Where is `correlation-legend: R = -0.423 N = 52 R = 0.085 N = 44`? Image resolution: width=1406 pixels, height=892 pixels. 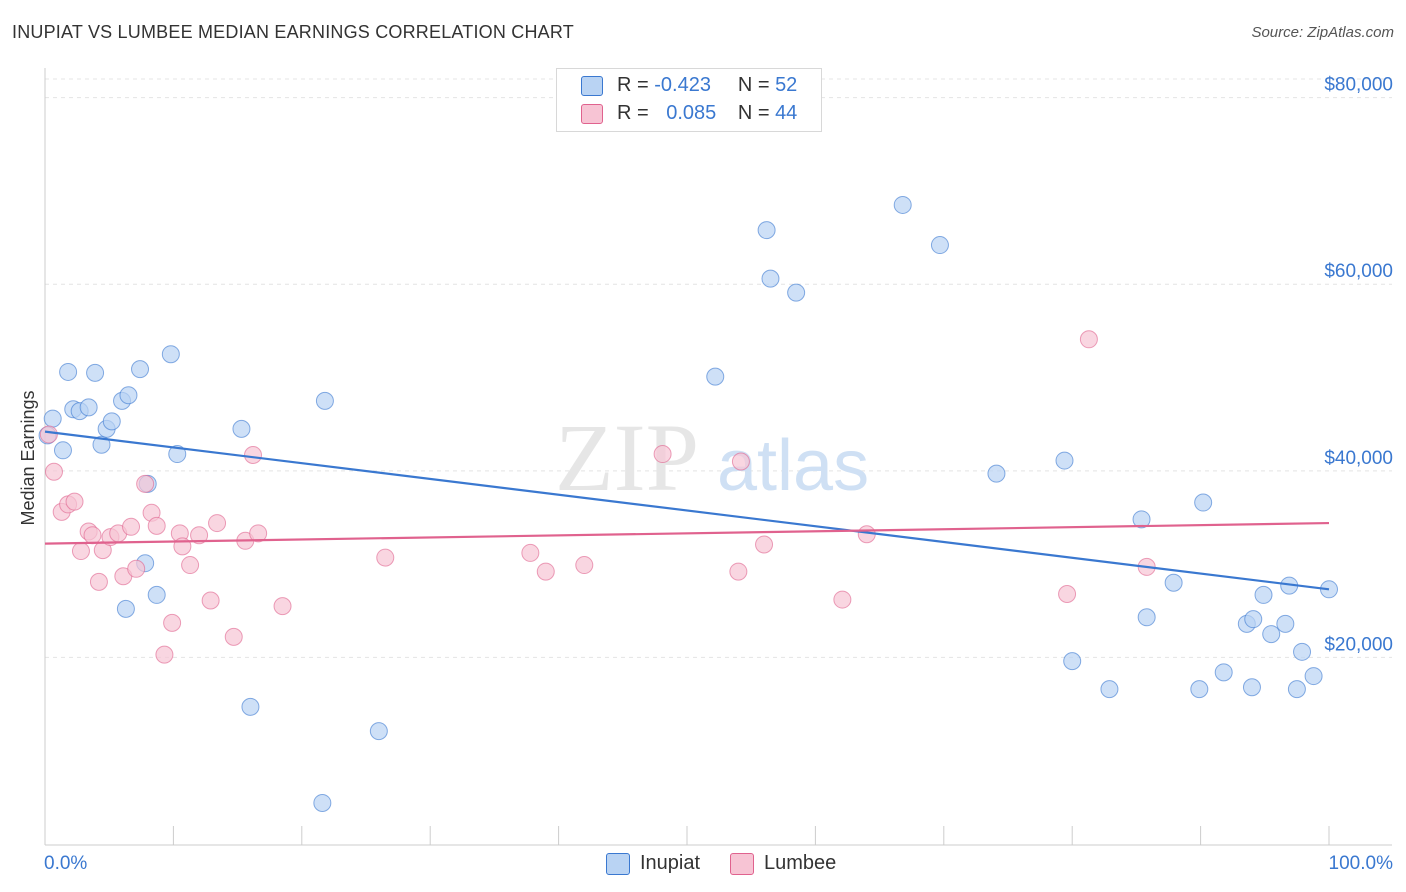
correlation-legend: R = -0.423 N = 52 R = 0.085 N = 44 is located at coordinates (689, 100).